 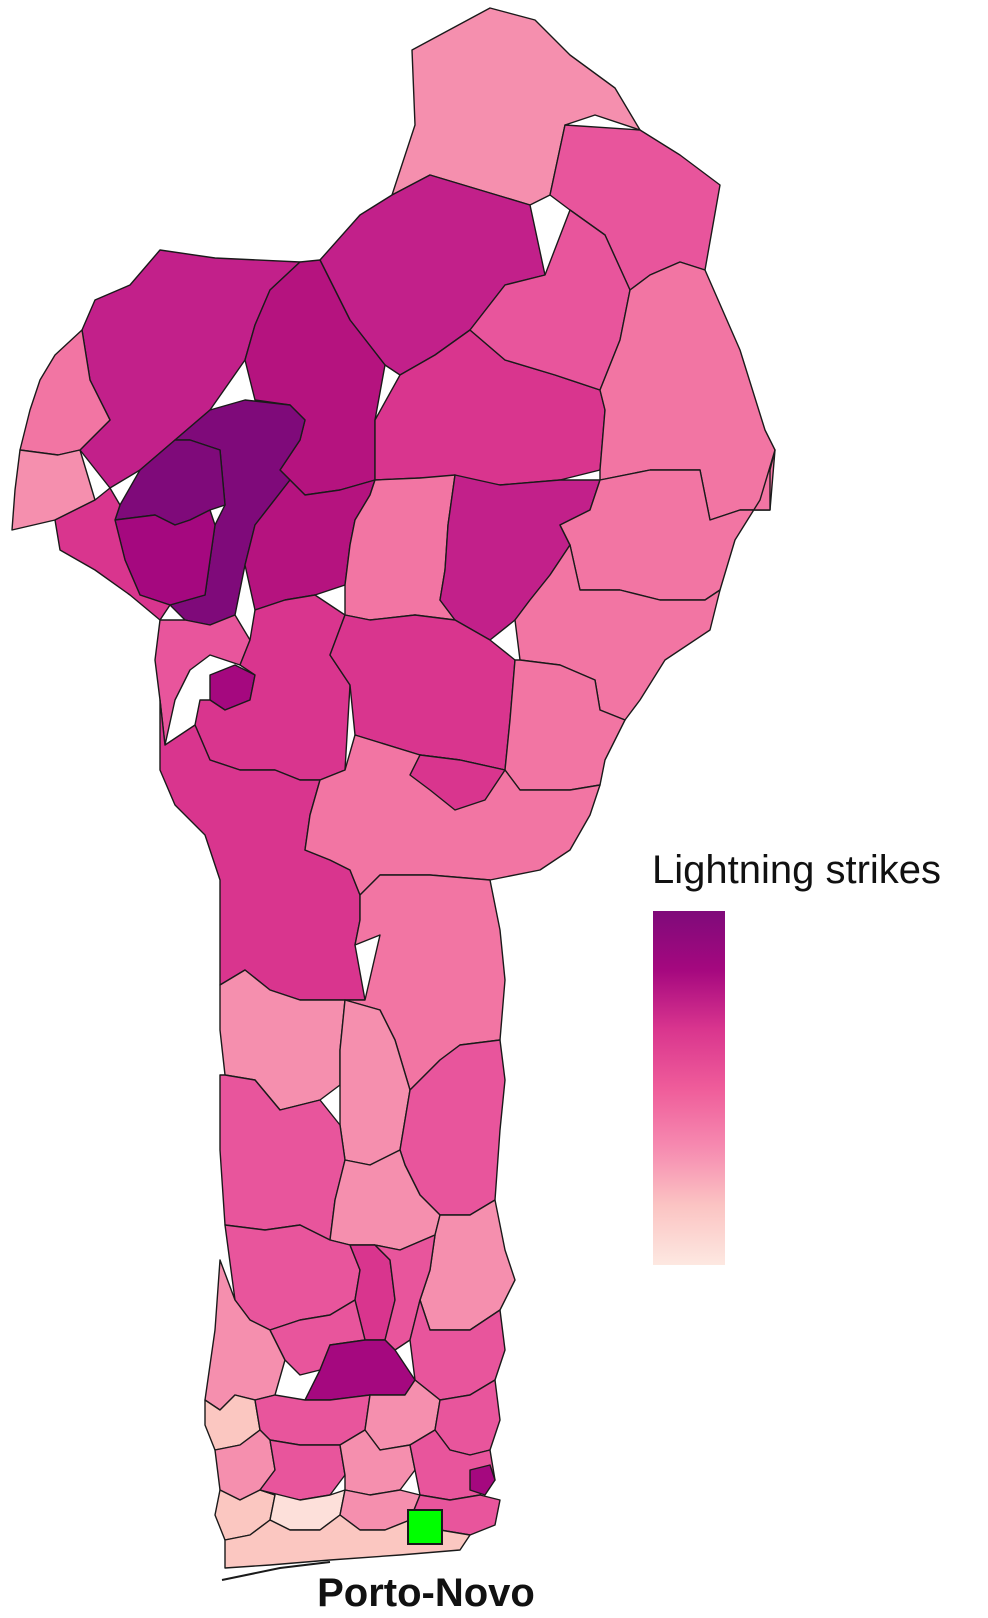 What do you see at coordinates (276, 1571) in the screenshot?
I see `coastline-spit` at bounding box center [276, 1571].